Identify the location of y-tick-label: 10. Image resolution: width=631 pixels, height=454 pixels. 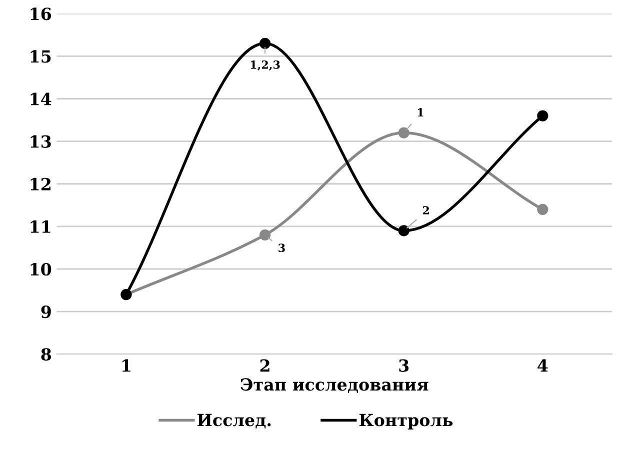
(41, 269).